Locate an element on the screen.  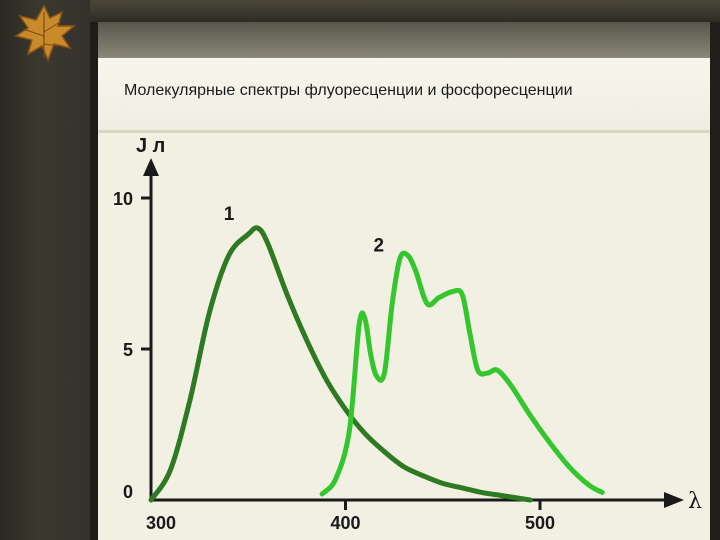
slide-frame-left is located at coordinates (45, 270).